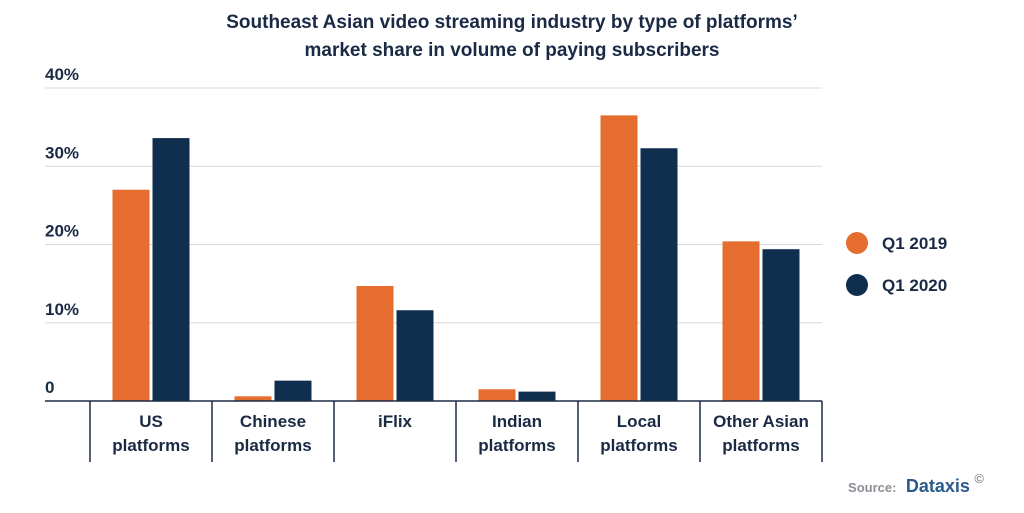 This screenshot has height=513, width=1024. What do you see at coordinates (639, 421) in the screenshot?
I see `x-tick-label: Local` at bounding box center [639, 421].